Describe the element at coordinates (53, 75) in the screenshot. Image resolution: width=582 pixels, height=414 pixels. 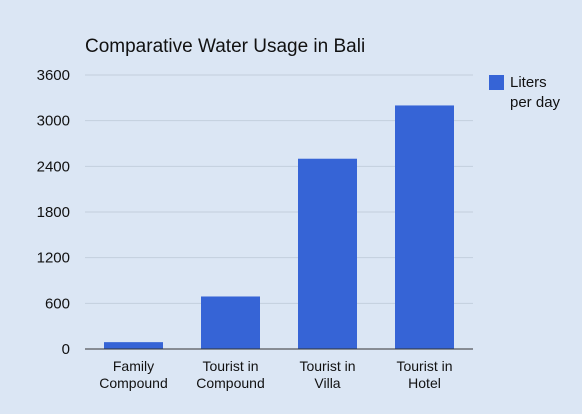
I see `y-tick-label: 3600` at that location.